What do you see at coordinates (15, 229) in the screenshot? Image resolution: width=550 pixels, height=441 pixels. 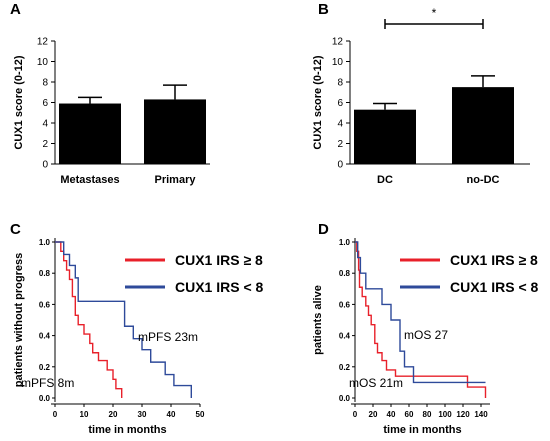 I see `panel-letter: C` at bounding box center [15, 229].